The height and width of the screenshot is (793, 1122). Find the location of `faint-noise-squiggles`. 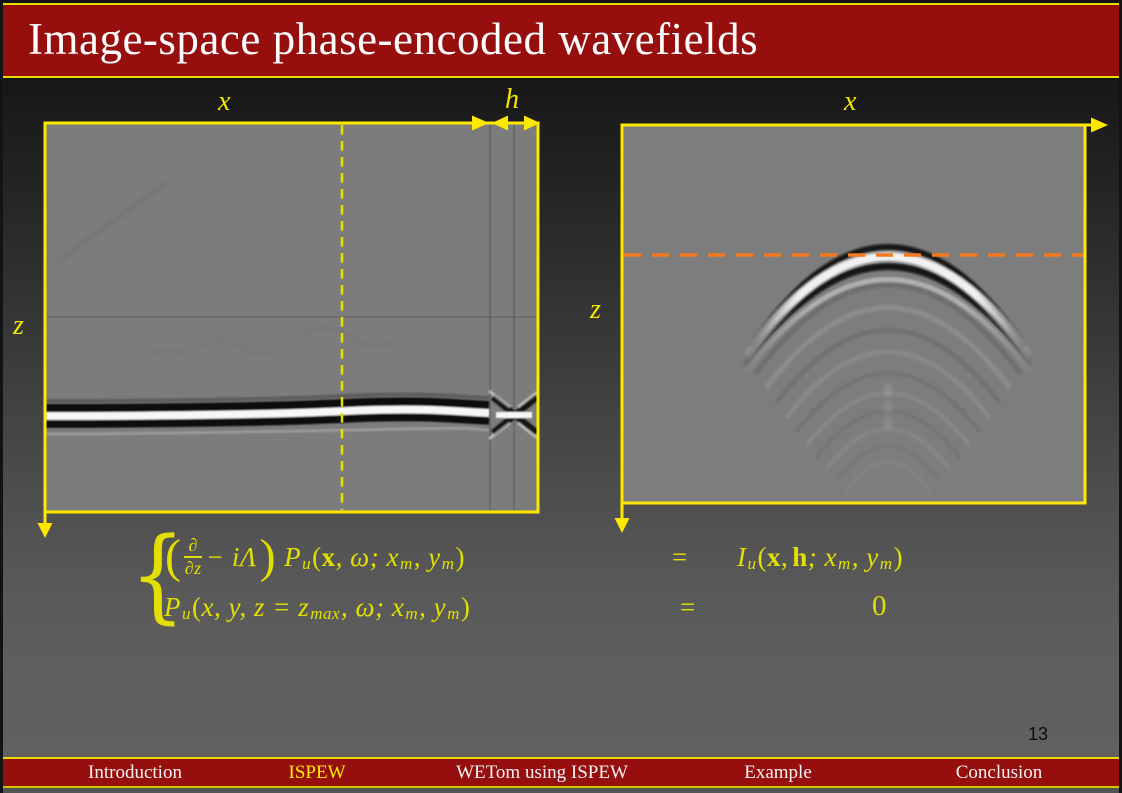

faint-noise-squiggles is located at coordinates (275, 341).